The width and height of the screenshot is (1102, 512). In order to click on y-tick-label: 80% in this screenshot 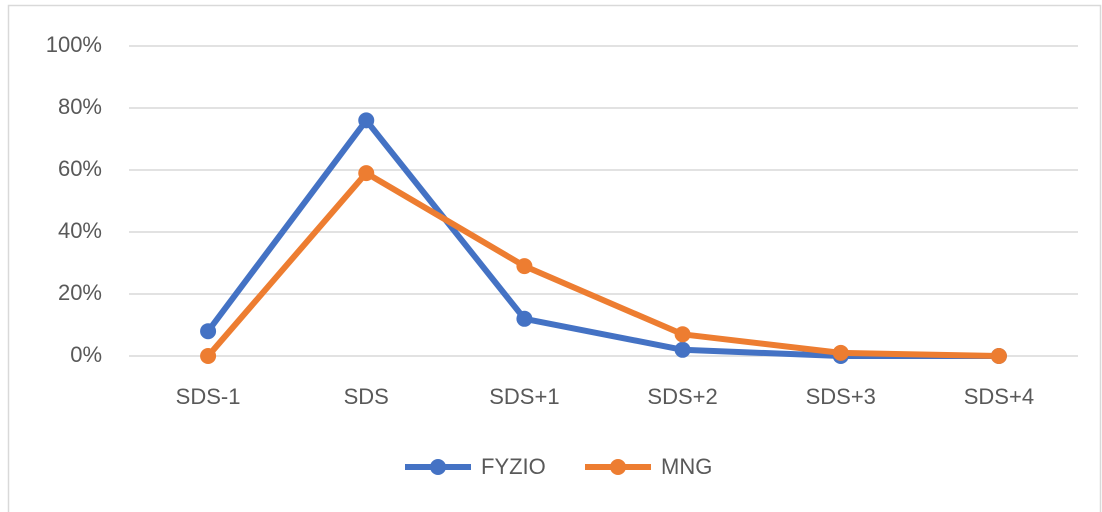, I will do `click(80, 106)`.